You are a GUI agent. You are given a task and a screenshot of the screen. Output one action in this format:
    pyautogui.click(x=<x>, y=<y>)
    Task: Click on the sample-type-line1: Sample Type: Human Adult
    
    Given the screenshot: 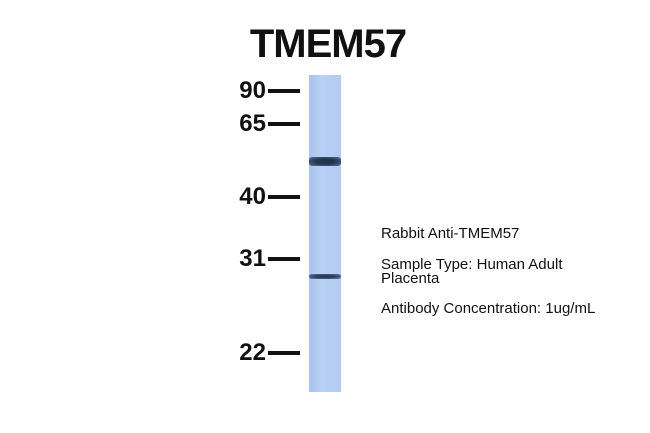 What is the action you would take?
    pyautogui.click(x=472, y=264)
    